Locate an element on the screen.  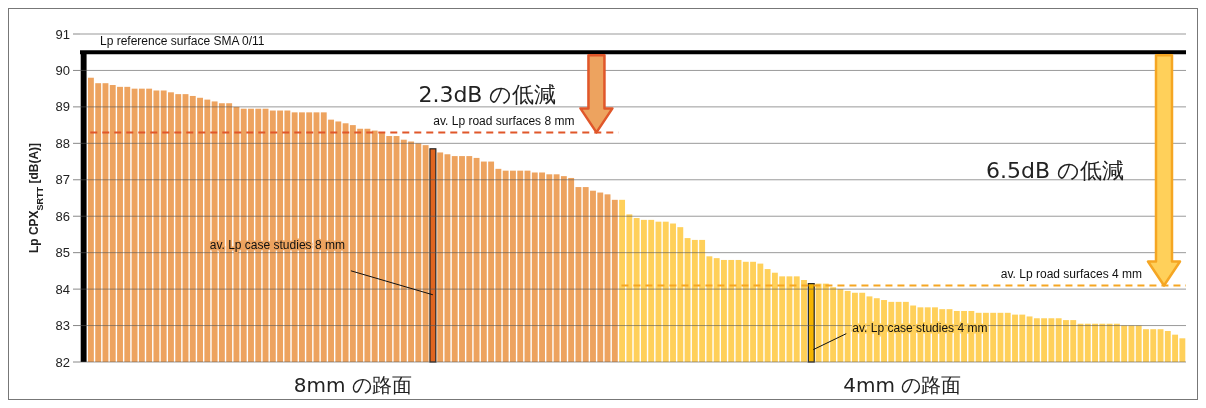
annotation: 6.5dB の低減 is located at coordinates (1054, 171).